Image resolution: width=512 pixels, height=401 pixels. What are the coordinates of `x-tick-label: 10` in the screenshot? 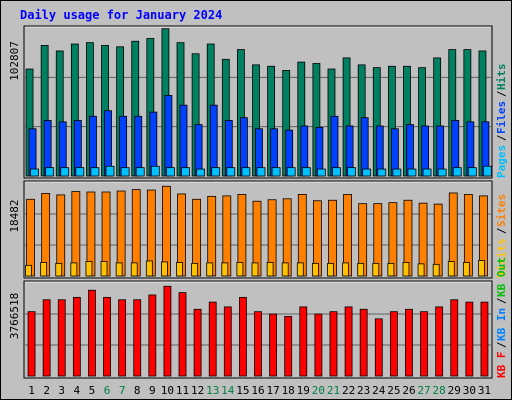 It's located at (167, 390).